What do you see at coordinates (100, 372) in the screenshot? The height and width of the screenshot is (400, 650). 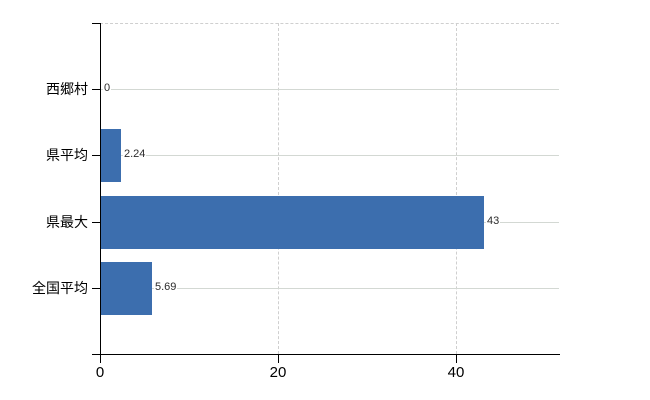 I see `x-tick-label: 0` at bounding box center [100, 372].